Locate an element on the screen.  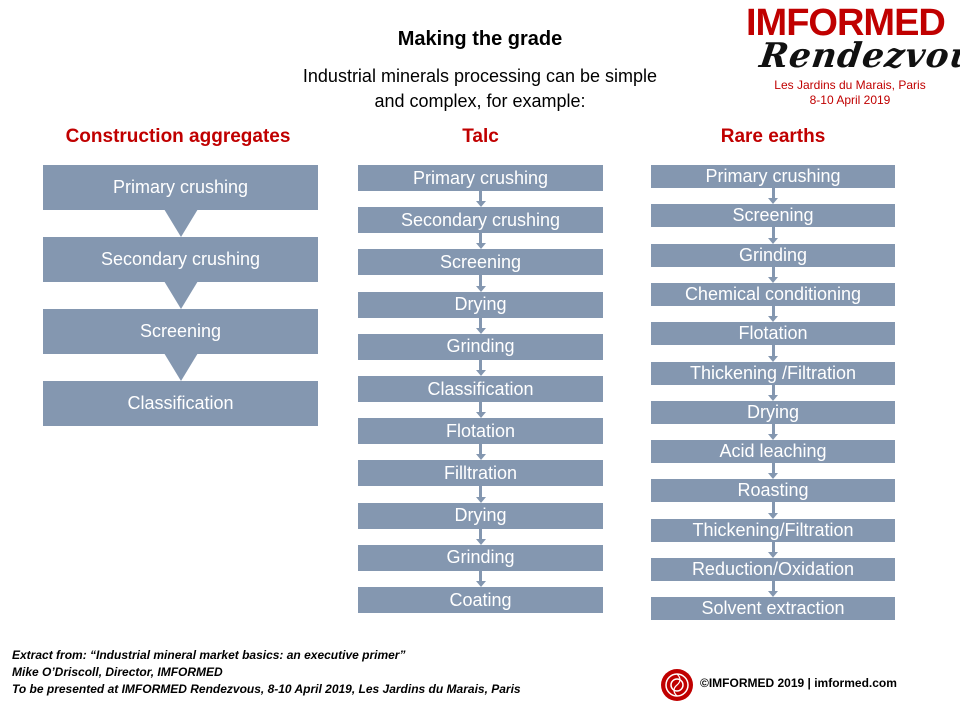
process-step-talc: Coating is located at coordinates (480, 600).